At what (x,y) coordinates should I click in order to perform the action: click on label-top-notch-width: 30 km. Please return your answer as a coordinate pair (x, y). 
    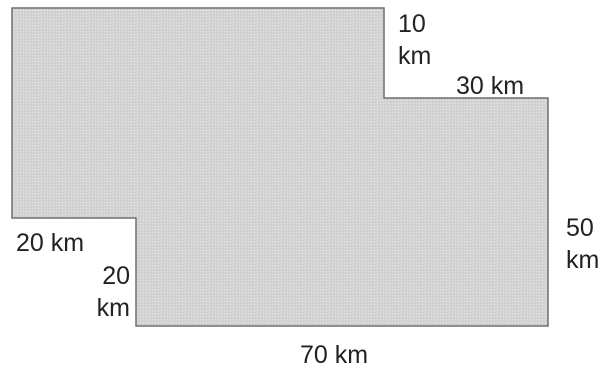
    Looking at the image, I should click on (490, 86).